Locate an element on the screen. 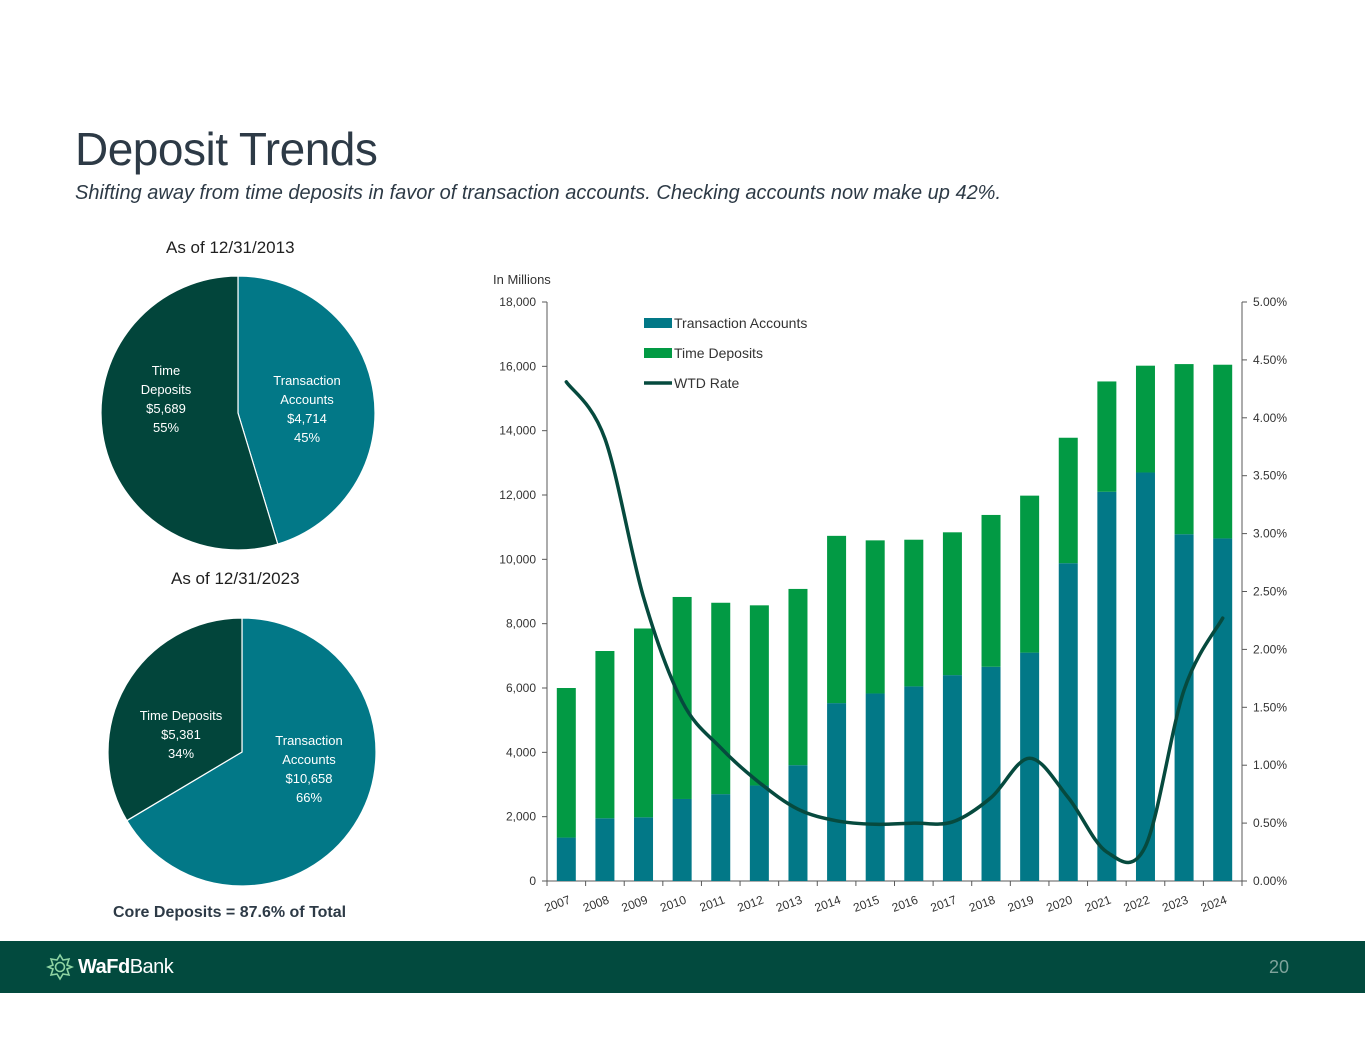  bar-time-deposits-2011 is located at coordinates (721, 698).